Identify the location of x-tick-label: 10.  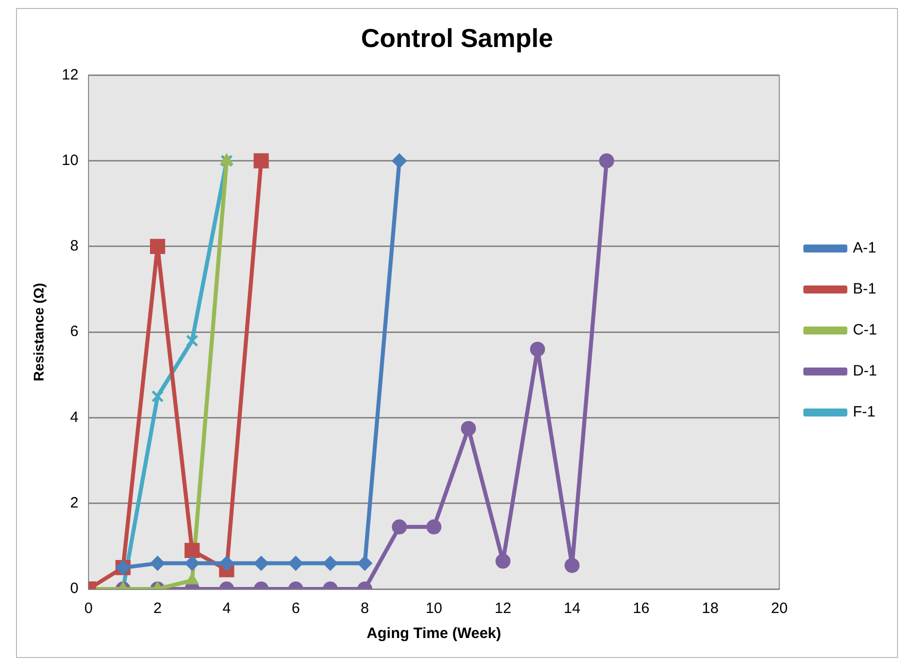
(434, 609).